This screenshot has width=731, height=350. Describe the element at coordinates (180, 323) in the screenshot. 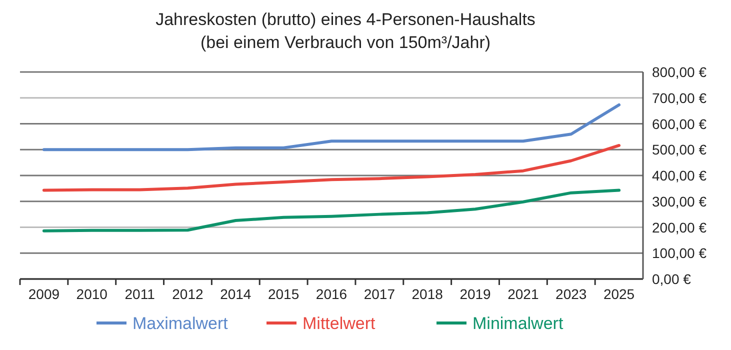

I see `legend-label: Maximalwert` at that location.